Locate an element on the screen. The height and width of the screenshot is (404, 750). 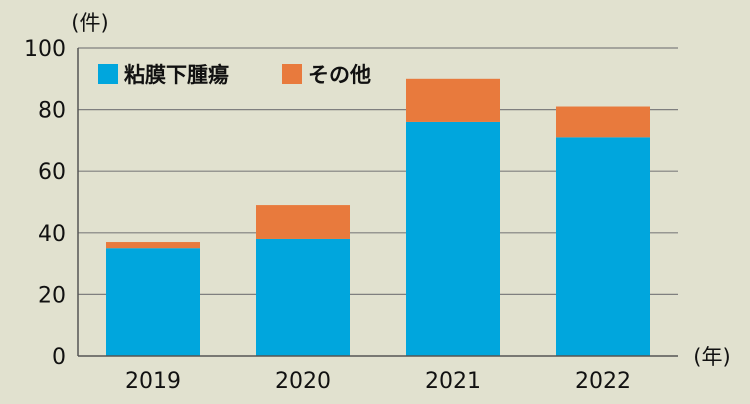
legend: 粘膜下腫瘍 その他 is located at coordinates (234, 75).